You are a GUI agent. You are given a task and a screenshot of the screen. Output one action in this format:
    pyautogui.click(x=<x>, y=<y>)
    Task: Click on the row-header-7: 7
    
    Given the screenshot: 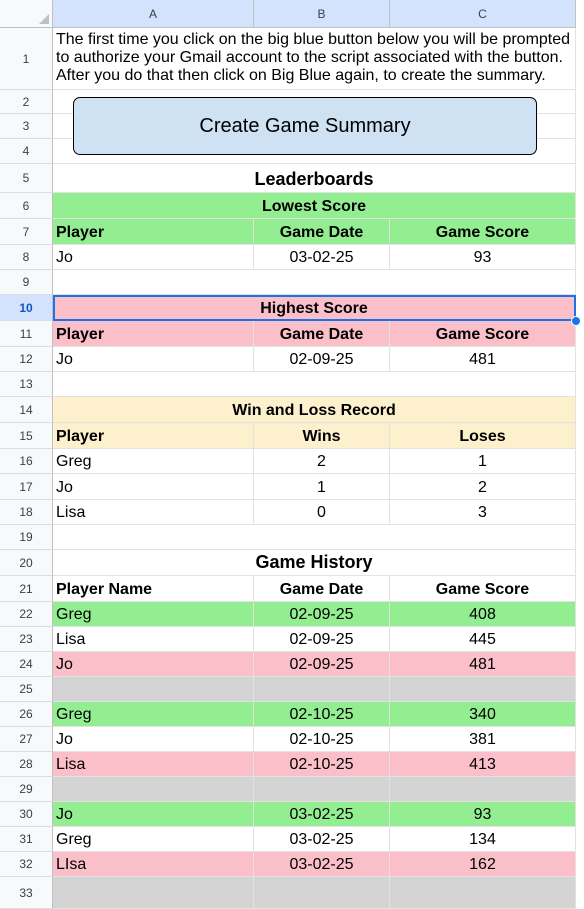 What is the action you would take?
    pyautogui.click(x=26, y=232)
    